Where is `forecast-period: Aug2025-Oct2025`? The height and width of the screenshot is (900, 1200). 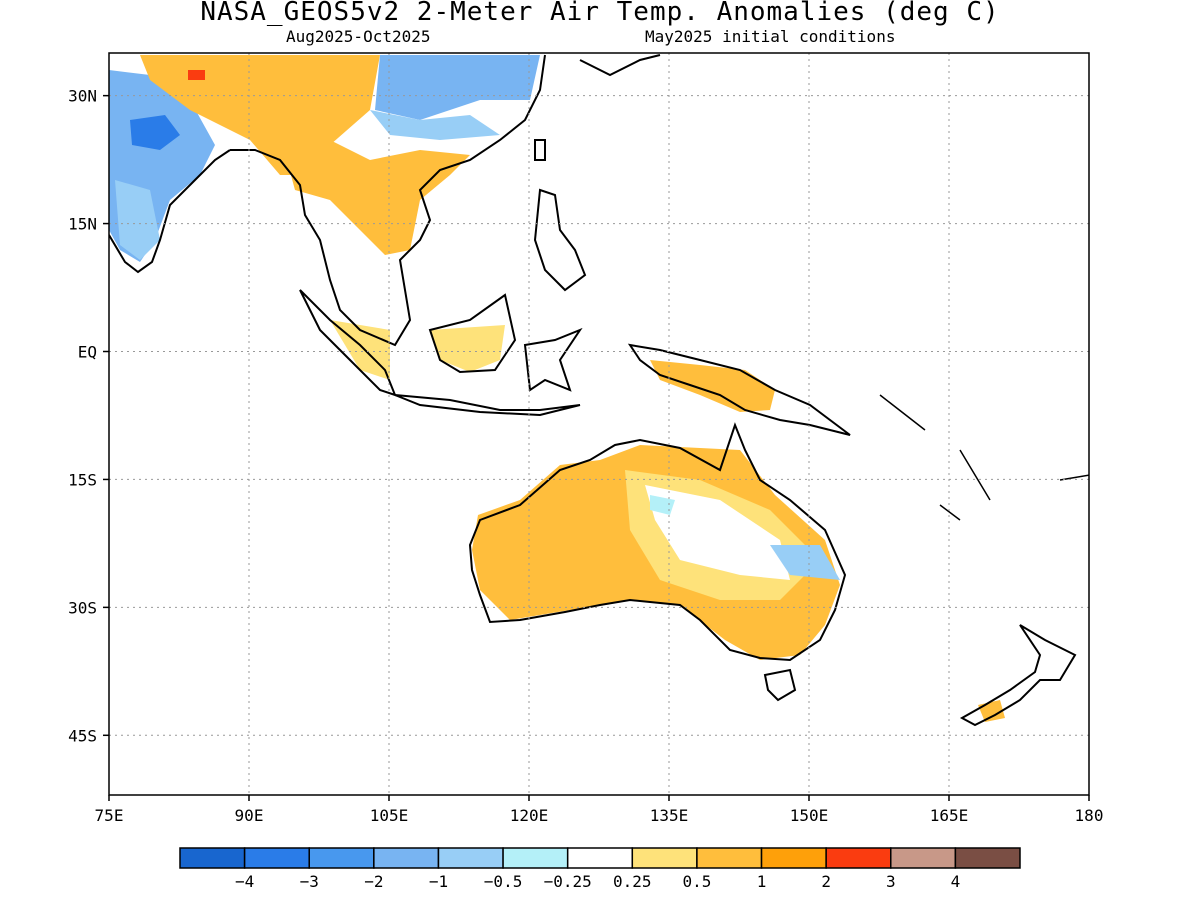
forecast-period: Aug2025-Oct2025 is located at coordinates (358, 36).